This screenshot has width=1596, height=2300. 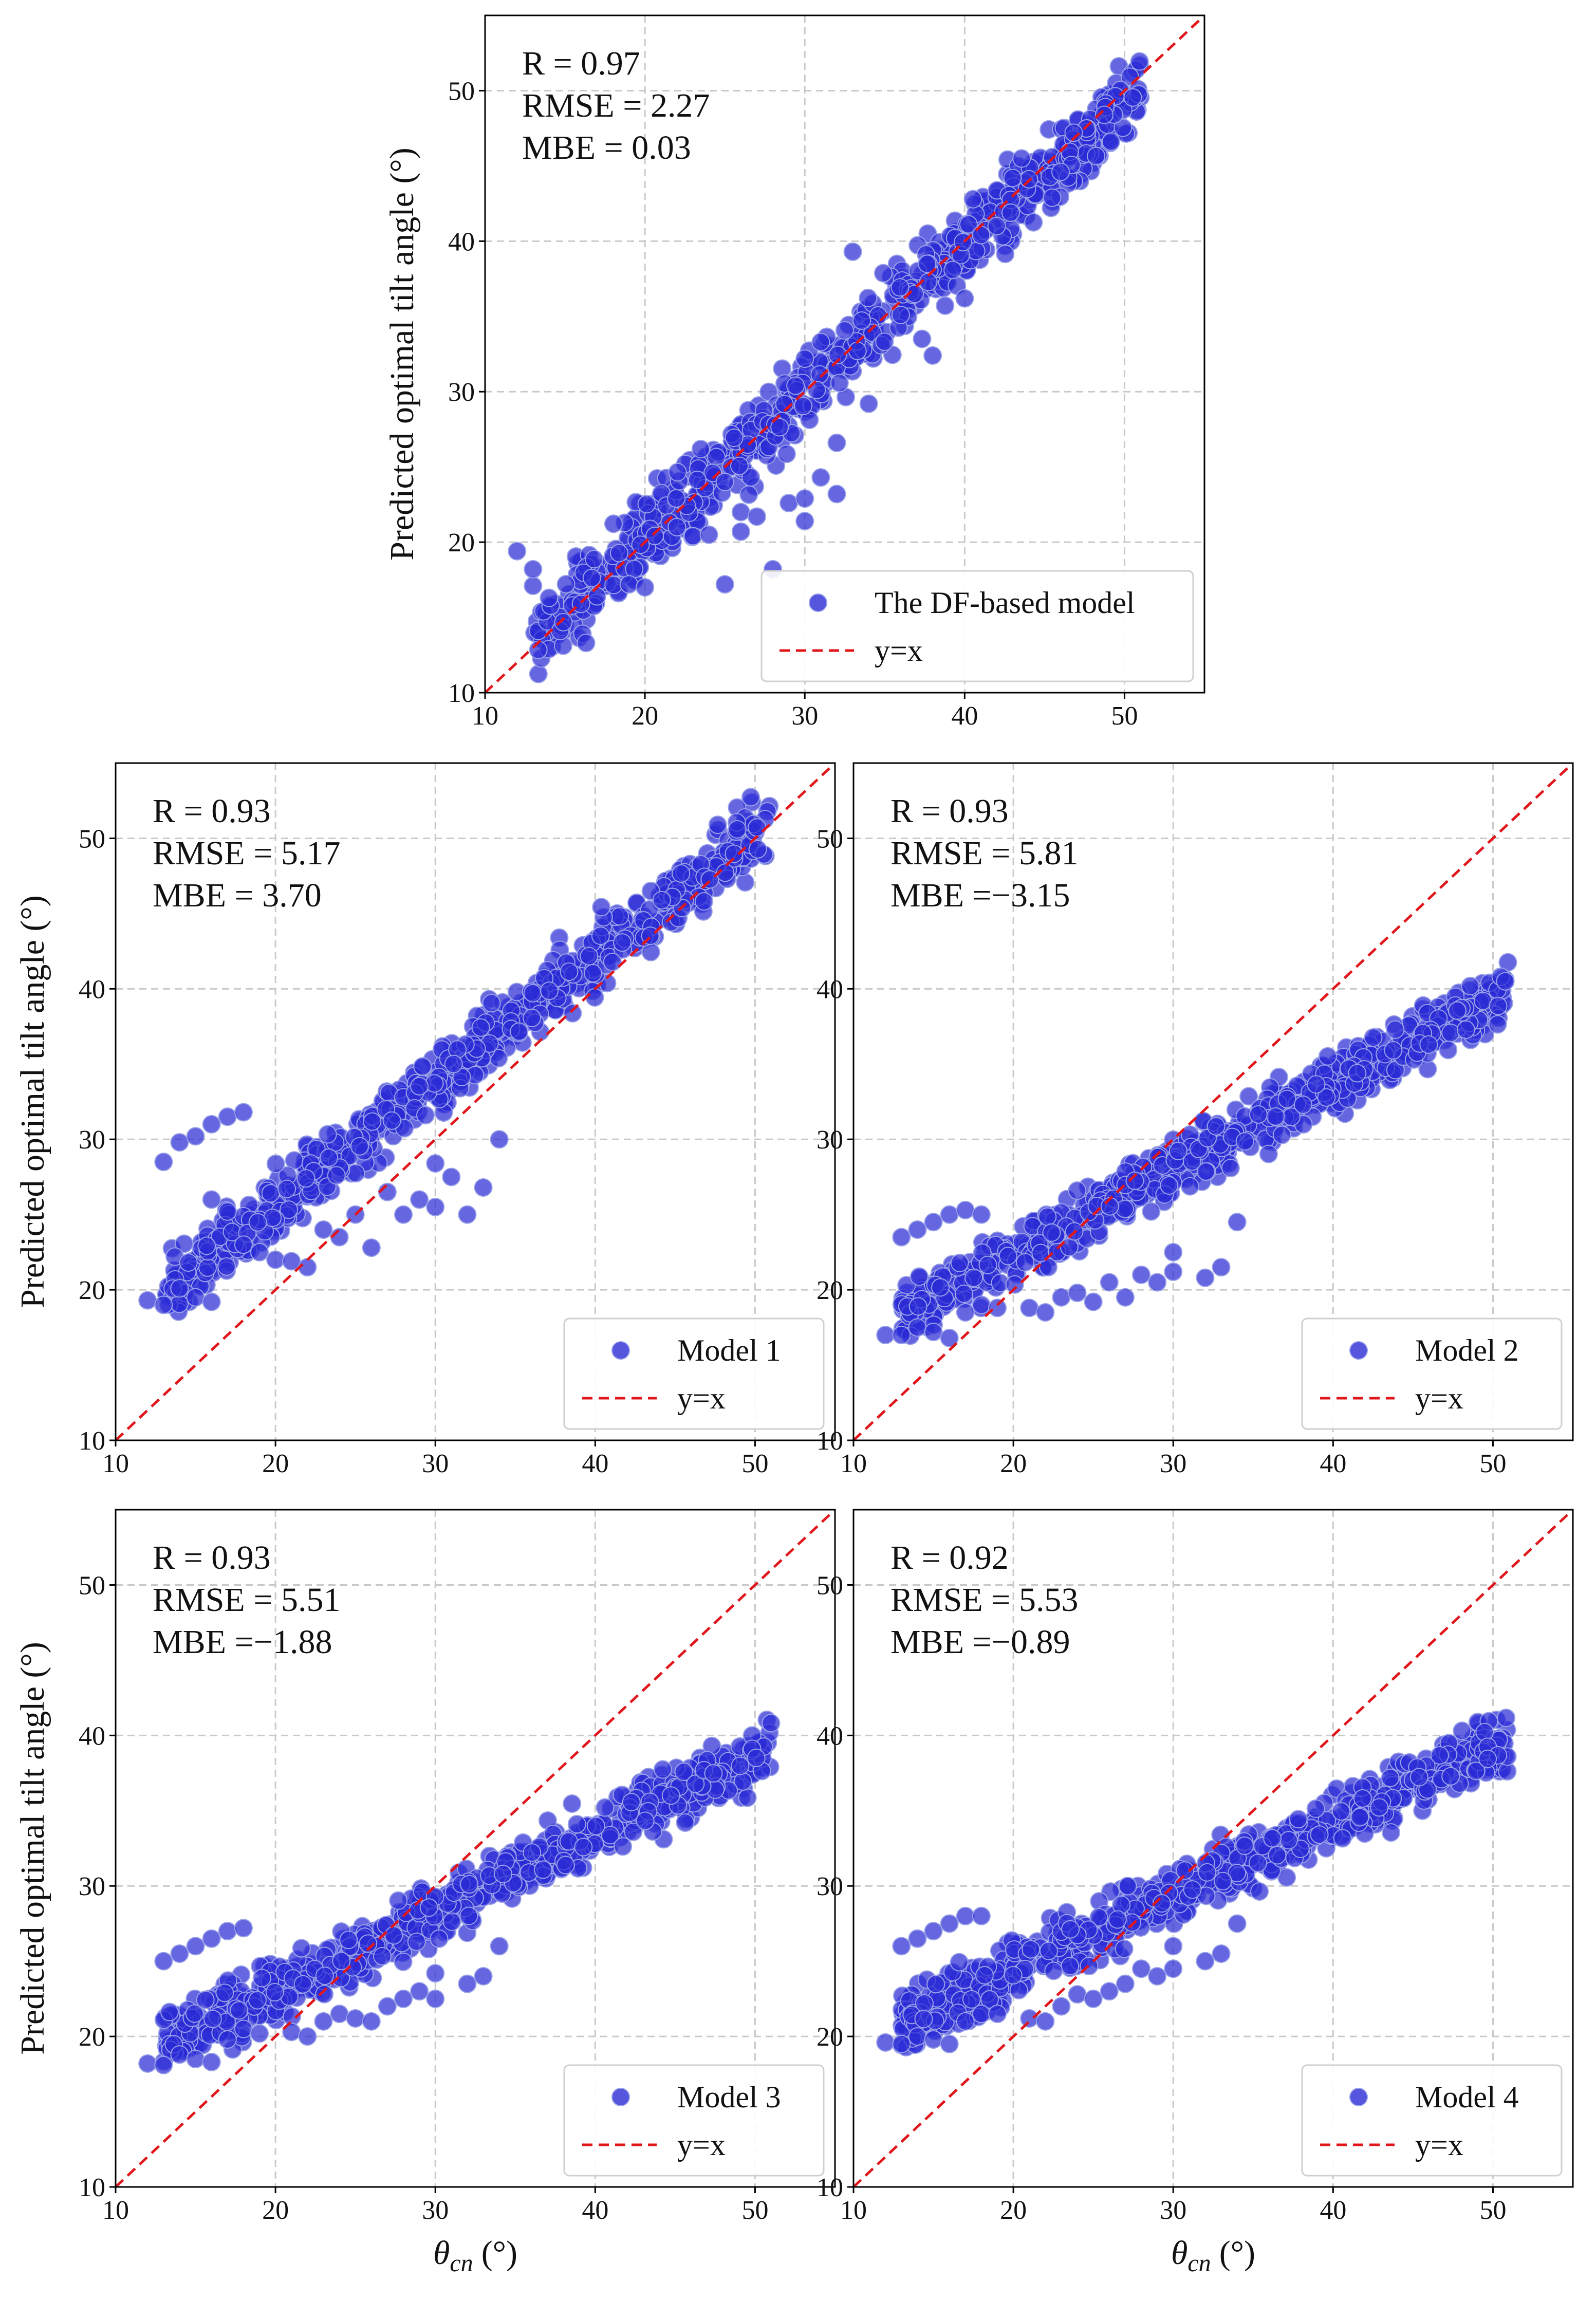 What do you see at coordinates (1432, 1374) in the screenshot?
I see `legend-box` at bounding box center [1432, 1374].